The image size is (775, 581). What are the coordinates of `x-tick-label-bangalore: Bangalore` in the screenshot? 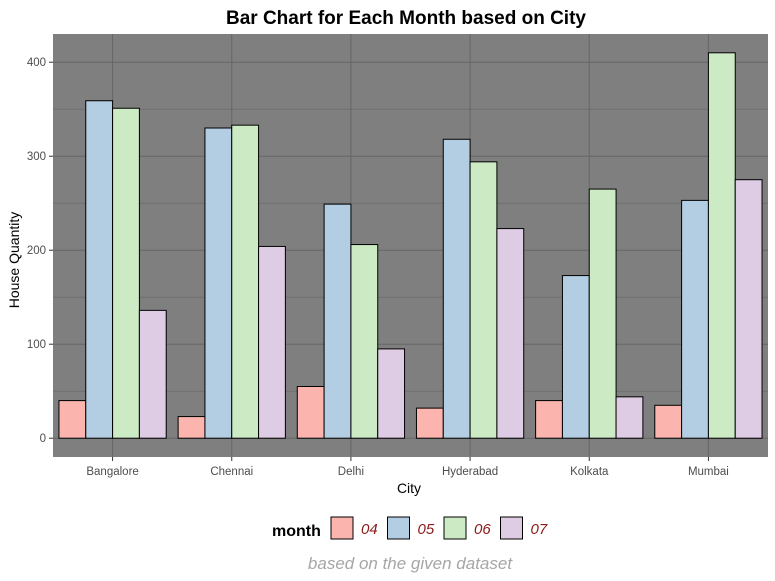 It's located at (112, 472).